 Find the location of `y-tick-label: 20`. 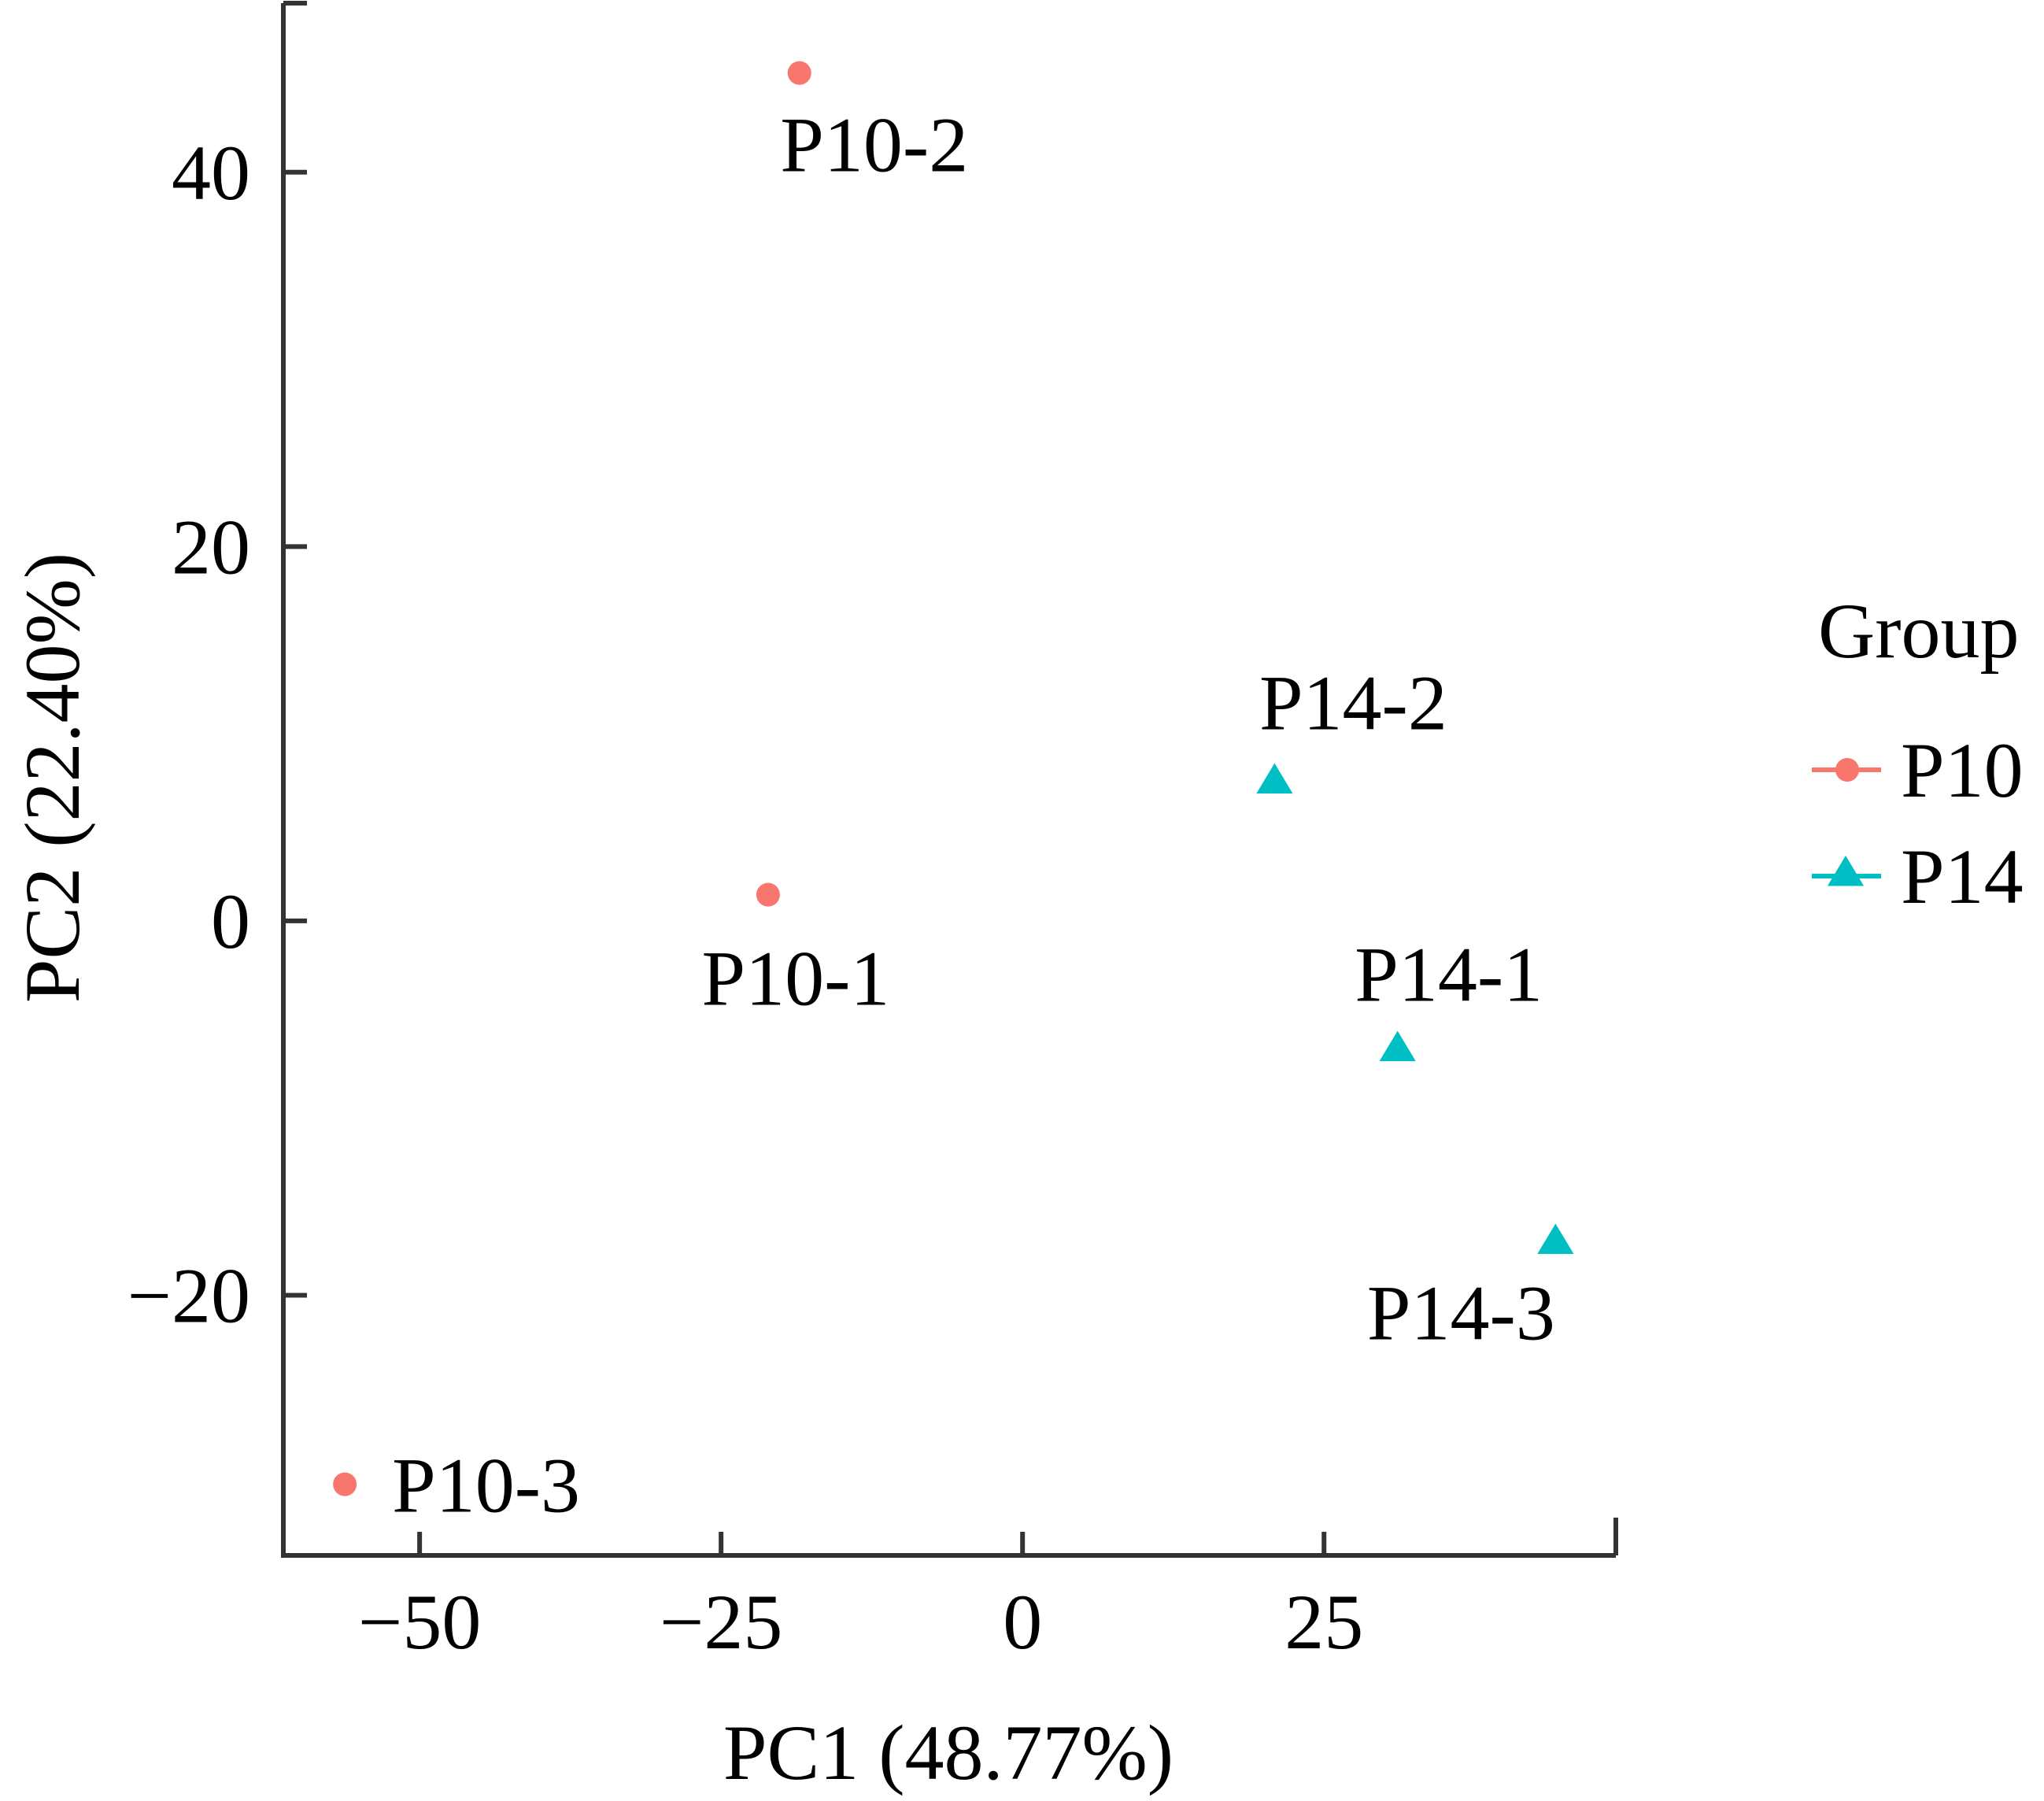

y-tick-label: 20 is located at coordinates (211, 546).